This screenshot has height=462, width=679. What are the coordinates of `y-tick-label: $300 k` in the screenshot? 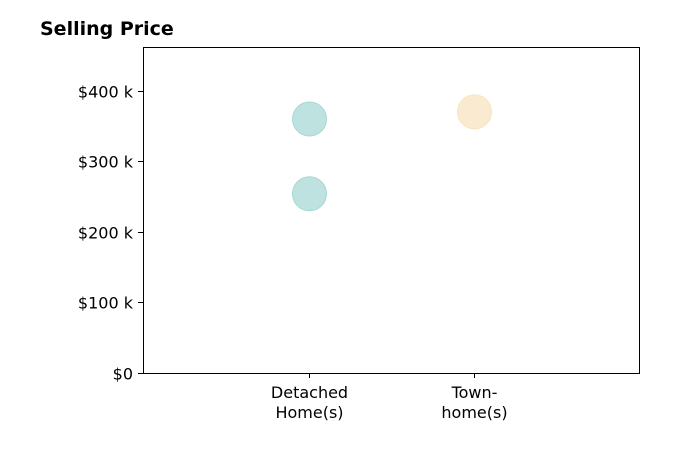 It's located at (106, 162).